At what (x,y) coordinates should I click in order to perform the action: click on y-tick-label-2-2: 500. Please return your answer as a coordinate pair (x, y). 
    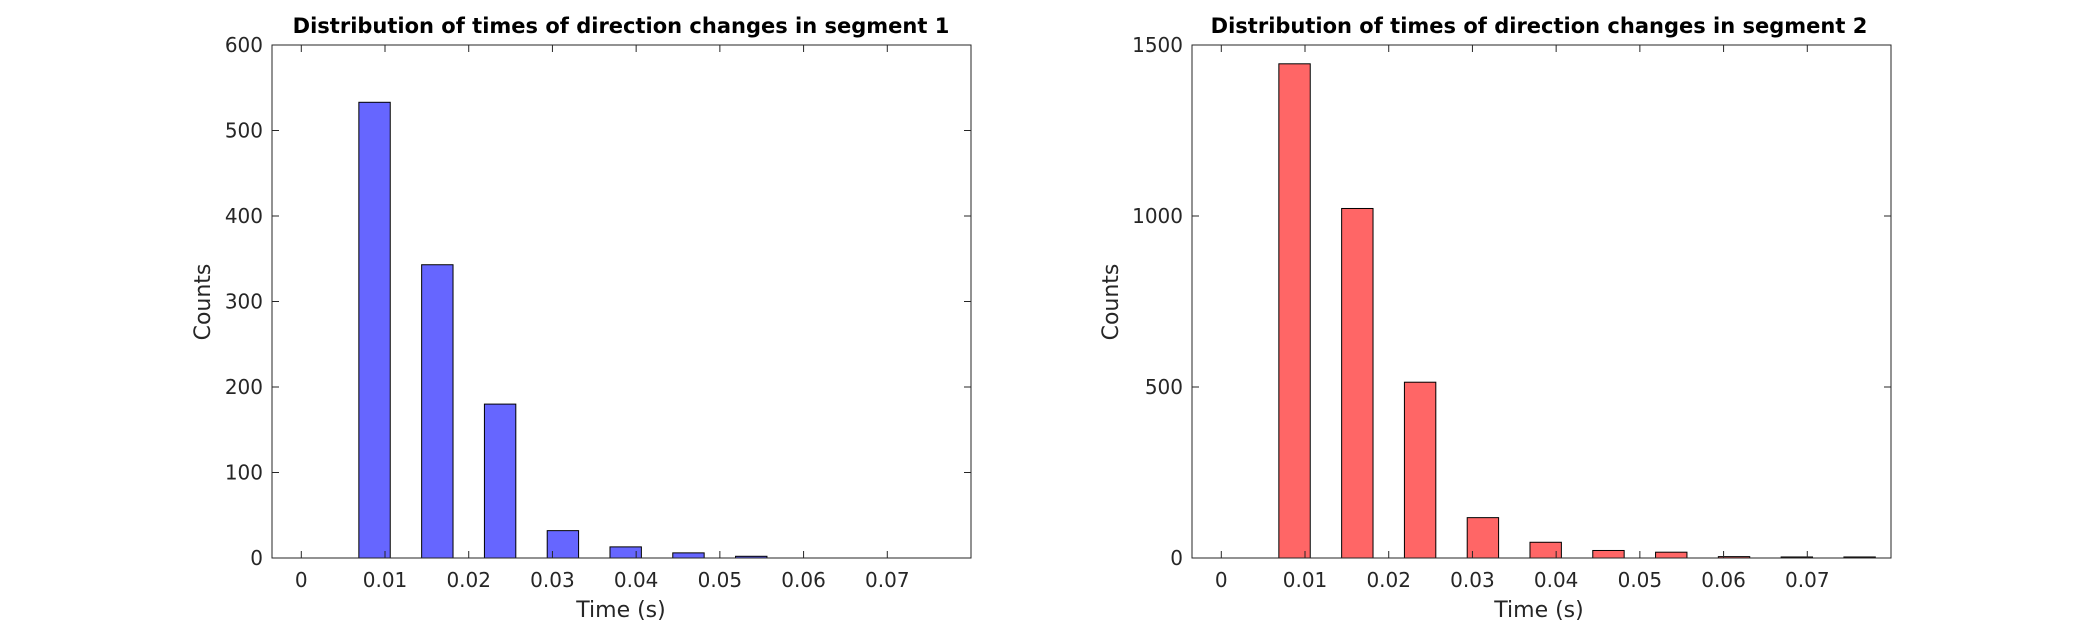
    Looking at the image, I should click on (1164, 387).